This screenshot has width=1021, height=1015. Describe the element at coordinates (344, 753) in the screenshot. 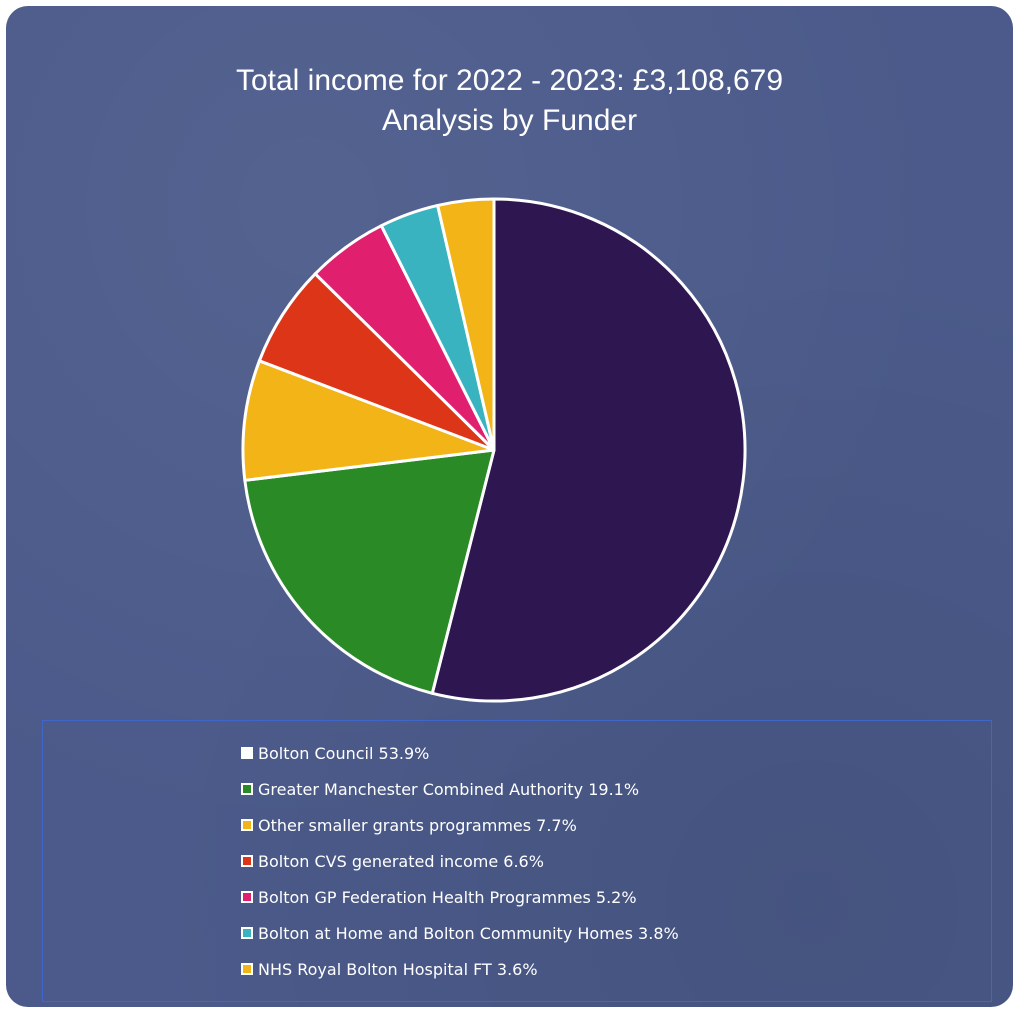

I see `legend-label: Bolton Council 53.9%` at that location.